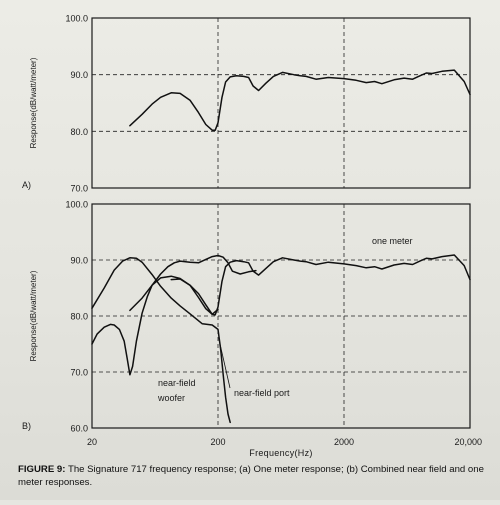  Describe the element at coordinates (79, 429) in the screenshot. I see `y-tick-label-b: 60.0` at that location.